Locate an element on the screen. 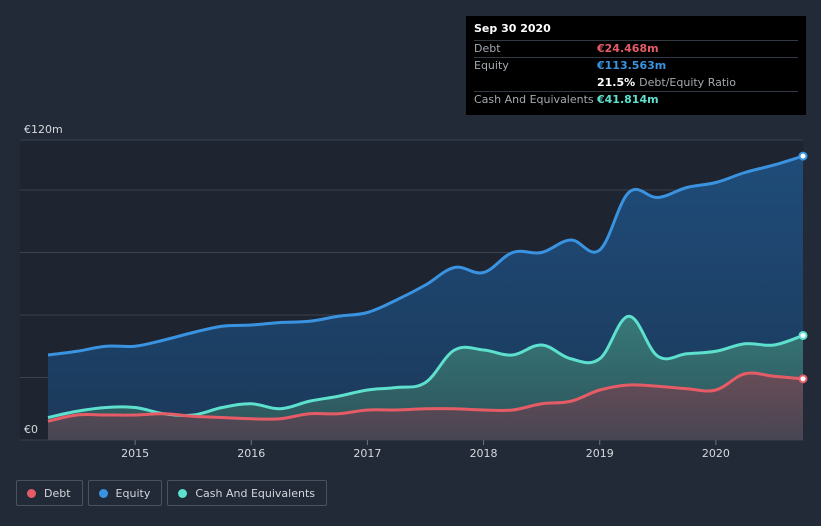 This screenshot has height=526, width=821. tooltip-debt-label: Debt is located at coordinates (487, 48).